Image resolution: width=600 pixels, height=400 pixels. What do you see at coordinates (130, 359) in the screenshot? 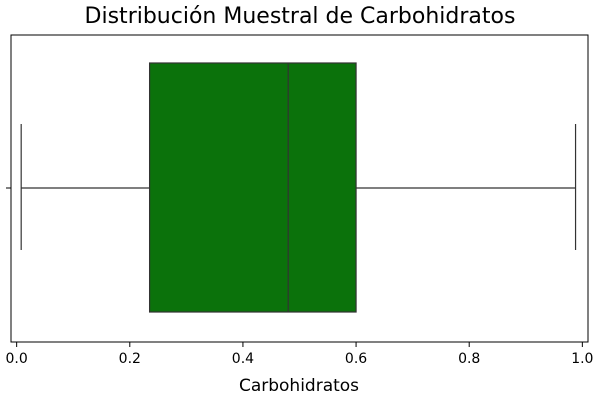
I see `x-tick-label: 0.2` at bounding box center [130, 359].